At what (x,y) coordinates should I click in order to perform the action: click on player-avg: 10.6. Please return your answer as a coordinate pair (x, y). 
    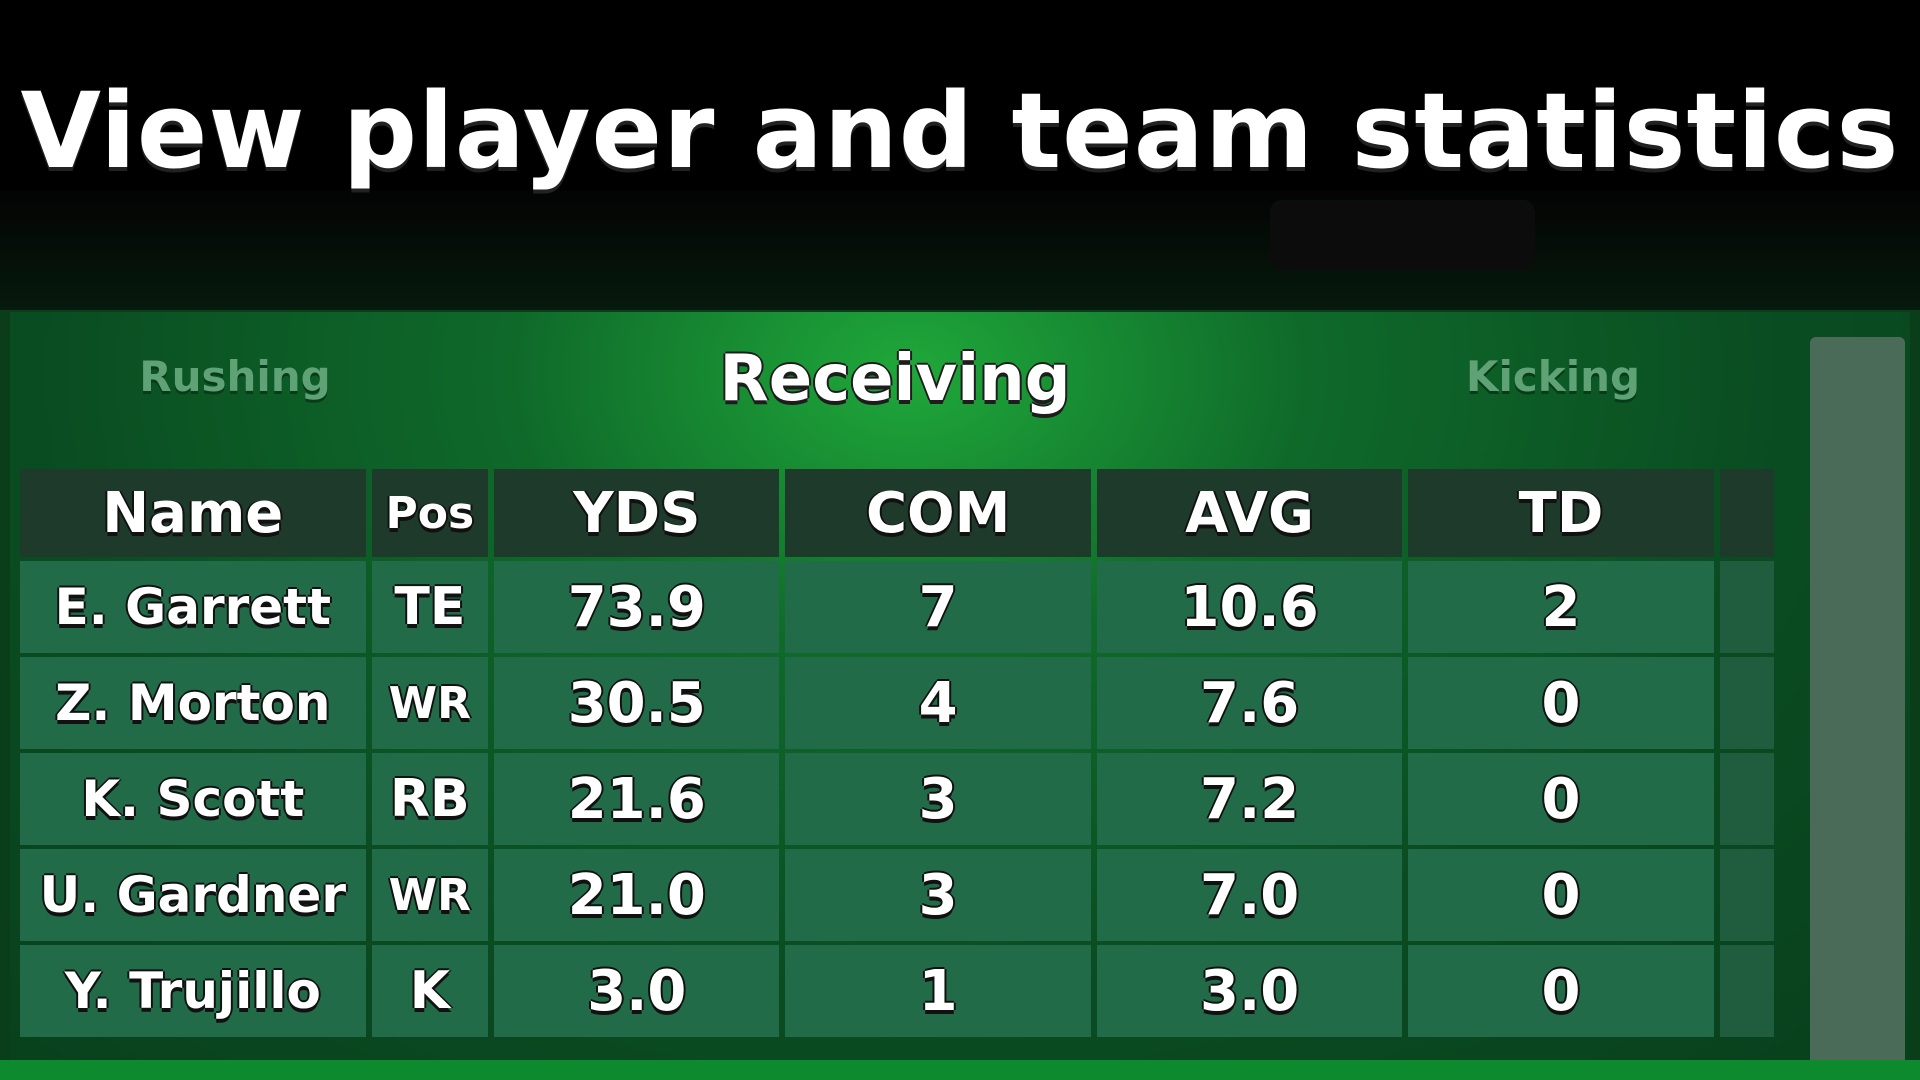
    Looking at the image, I should click on (1249, 607).